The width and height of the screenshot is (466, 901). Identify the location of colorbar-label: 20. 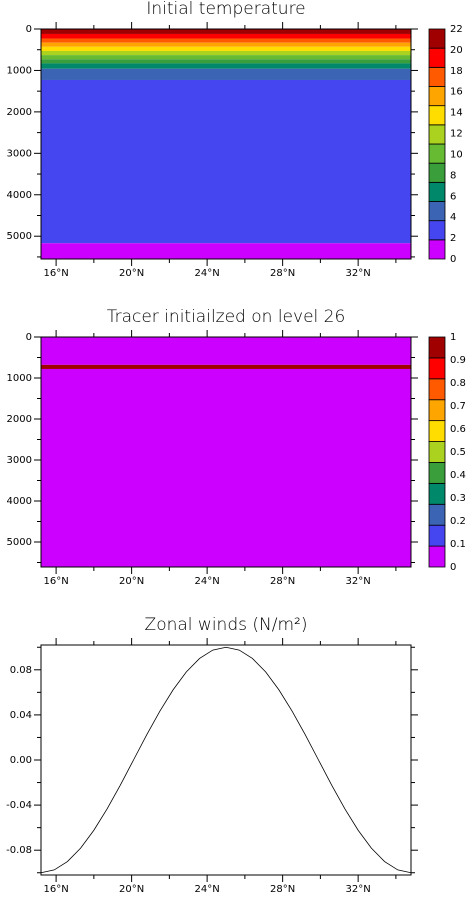
(456, 50).